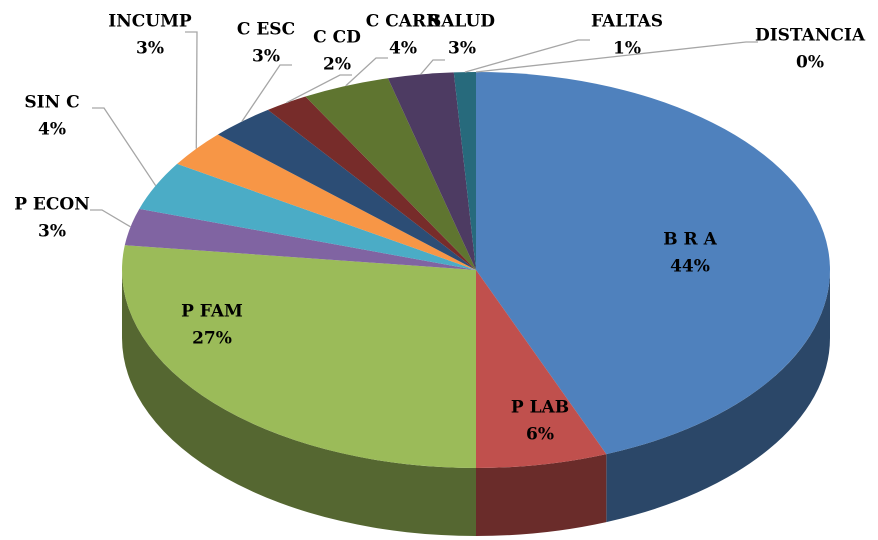  Describe the element at coordinates (810, 63) in the screenshot. I see `slice-value-label: 0%` at that location.